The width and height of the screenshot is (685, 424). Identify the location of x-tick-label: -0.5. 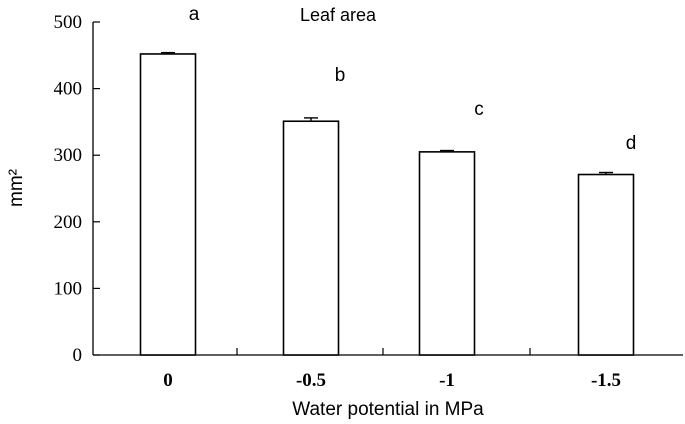
(311, 380).